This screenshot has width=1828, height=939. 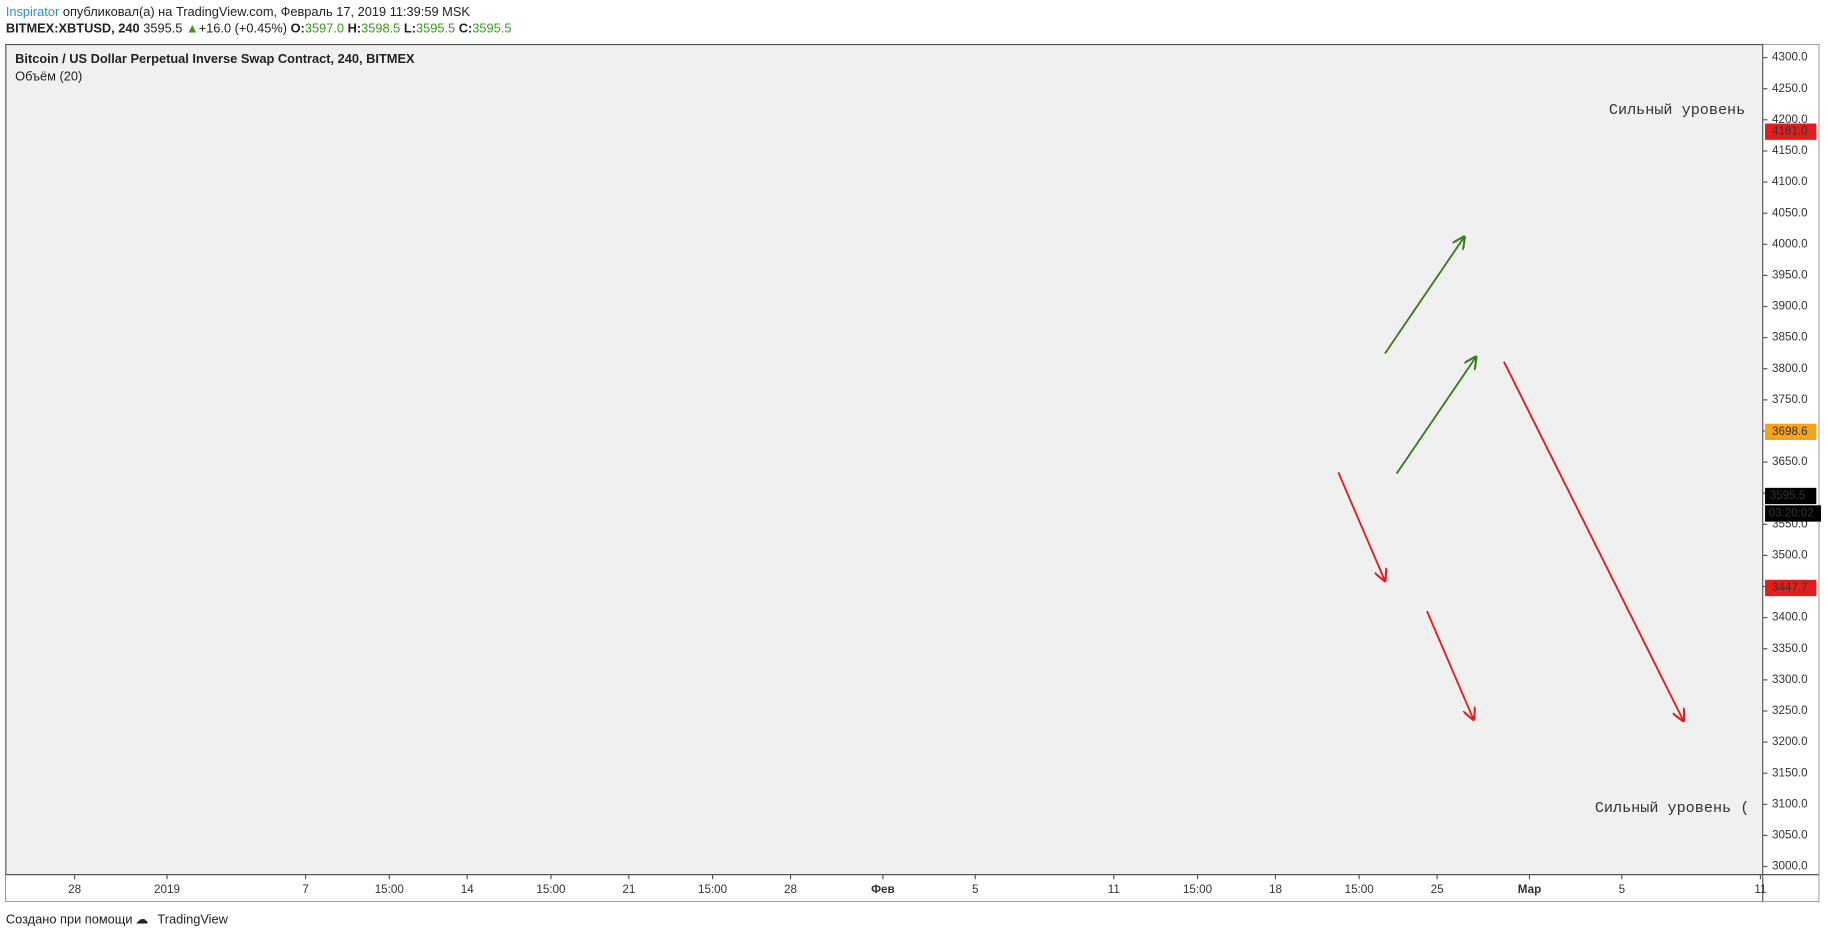 I want to click on high: 3598.5, so click(x=380, y=28).